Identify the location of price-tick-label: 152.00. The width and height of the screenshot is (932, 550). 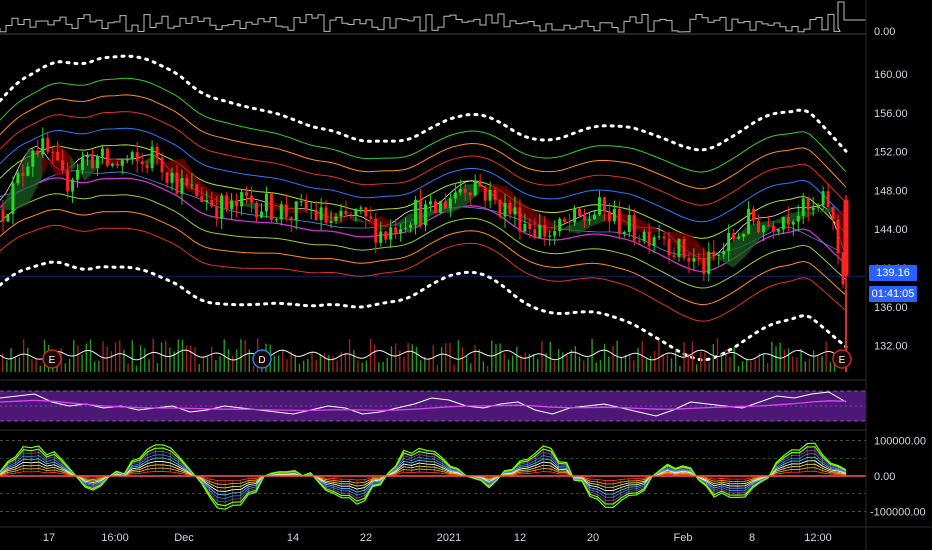
(891, 153).